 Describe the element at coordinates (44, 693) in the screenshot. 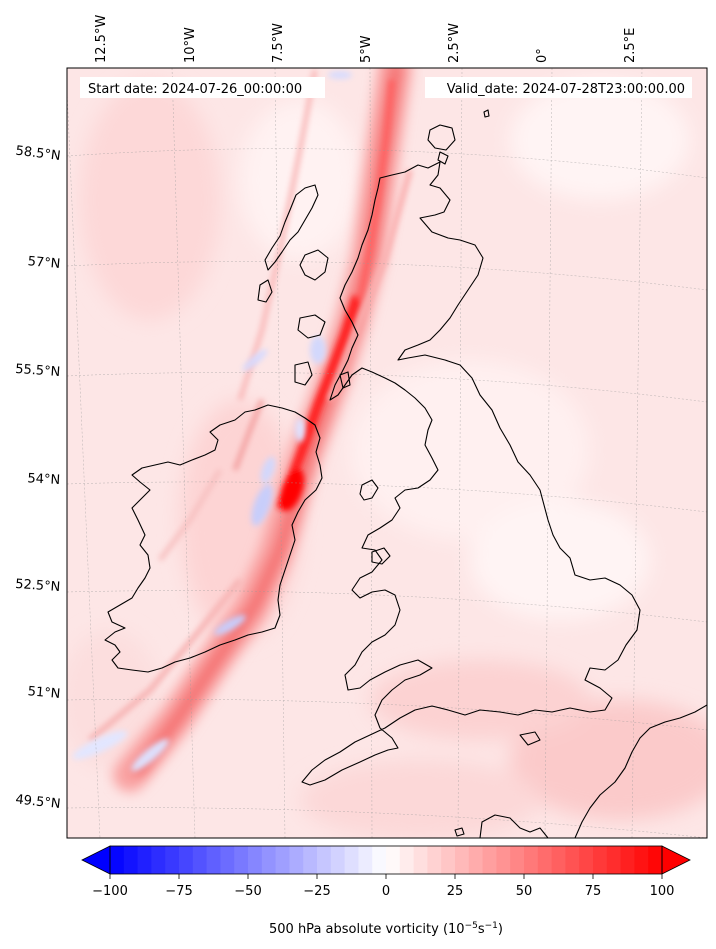

I see `lat-label-51n: 51°N` at that location.